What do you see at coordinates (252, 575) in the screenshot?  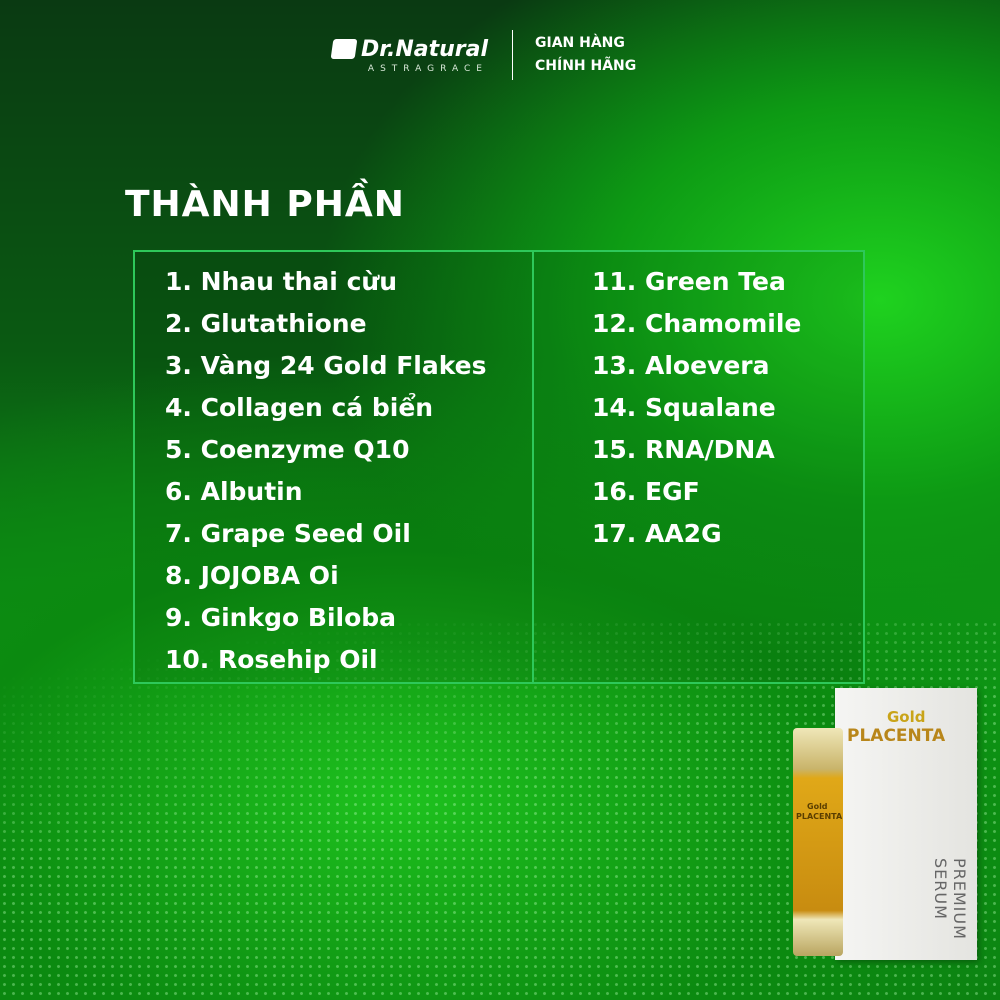 I see `ingredient-item: 8. JOJOBA Oi` at bounding box center [252, 575].